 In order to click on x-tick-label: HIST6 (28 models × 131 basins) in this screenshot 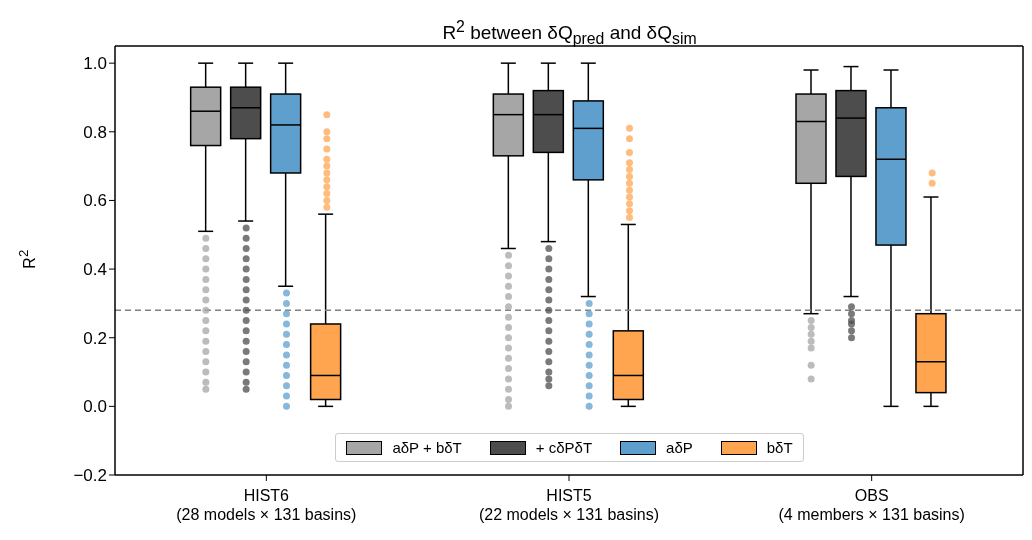, I will do `click(266, 505)`.